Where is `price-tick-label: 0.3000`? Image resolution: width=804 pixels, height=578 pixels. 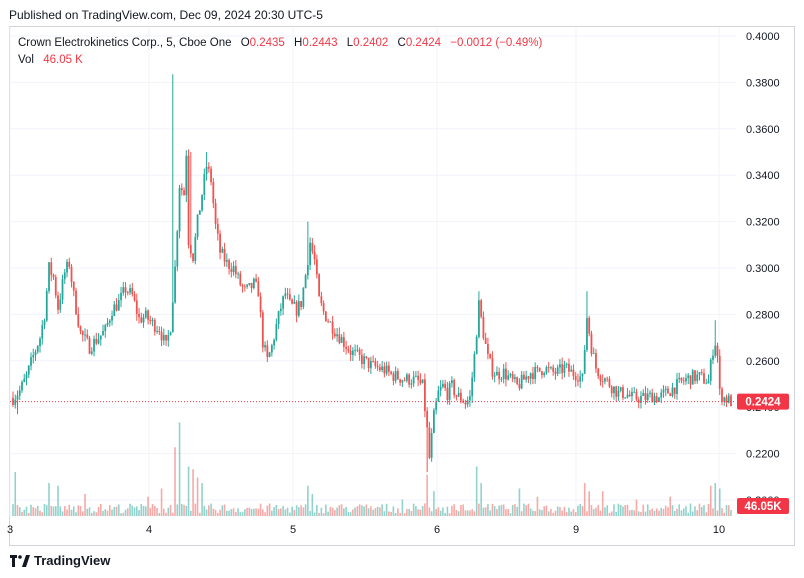
price-tick-label: 0.3000 is located at coordinates (763, 269).